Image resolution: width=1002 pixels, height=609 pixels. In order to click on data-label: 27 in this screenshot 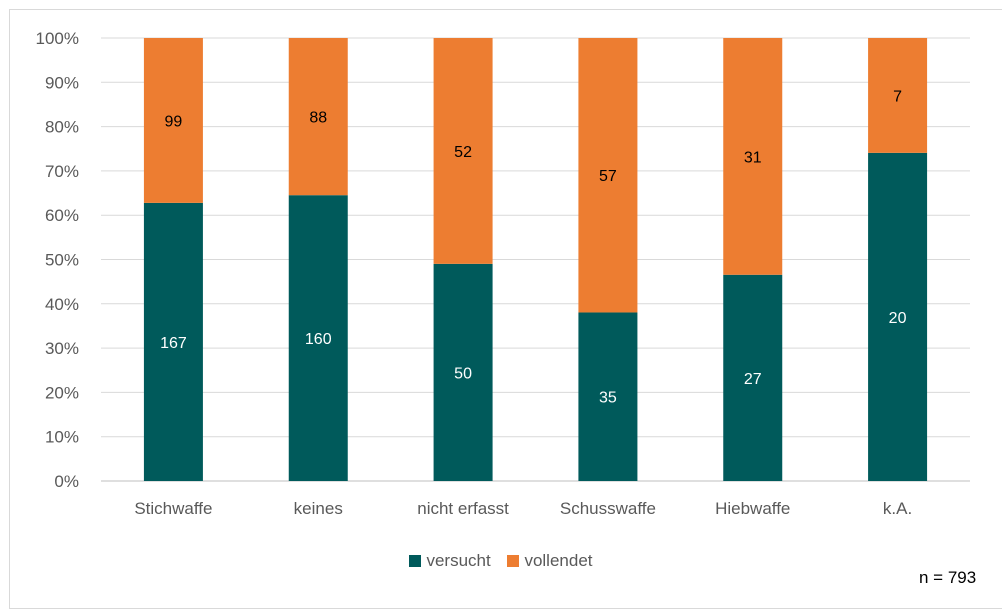, I will do `click(753, 379)`.